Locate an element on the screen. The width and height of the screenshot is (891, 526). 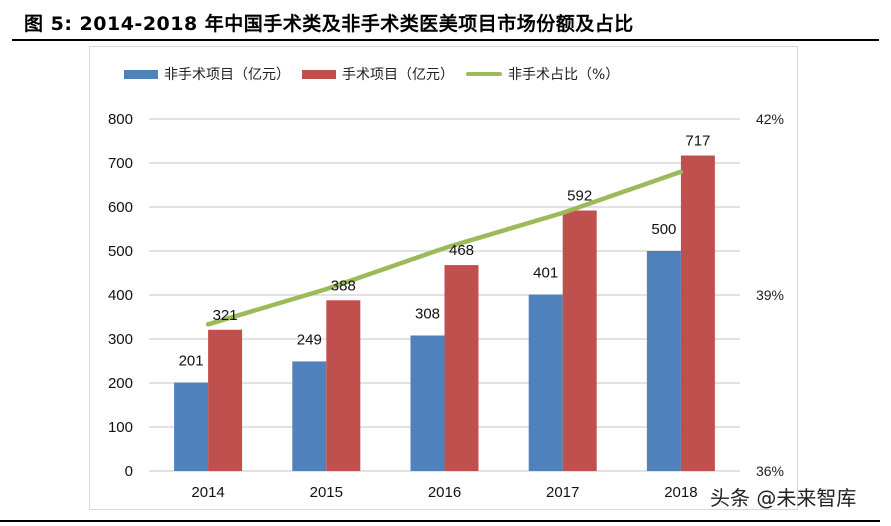
x-tick-label: 2016 is located at coordinates (444, 492).